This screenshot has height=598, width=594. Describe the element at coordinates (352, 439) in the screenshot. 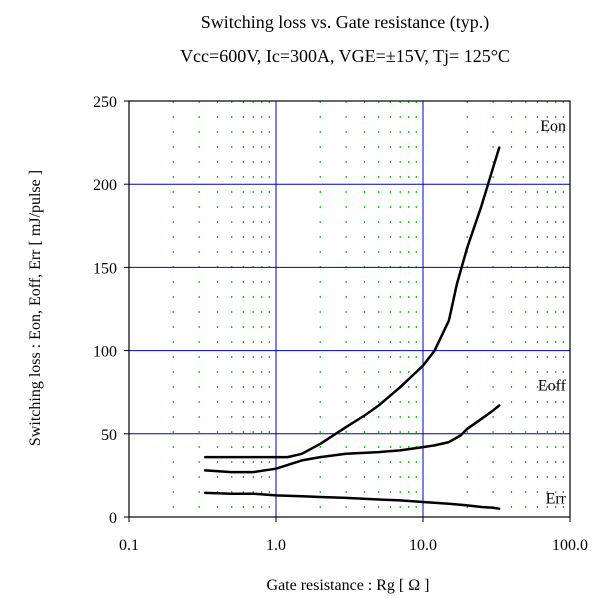

I see `series-line-eoff` at that location.